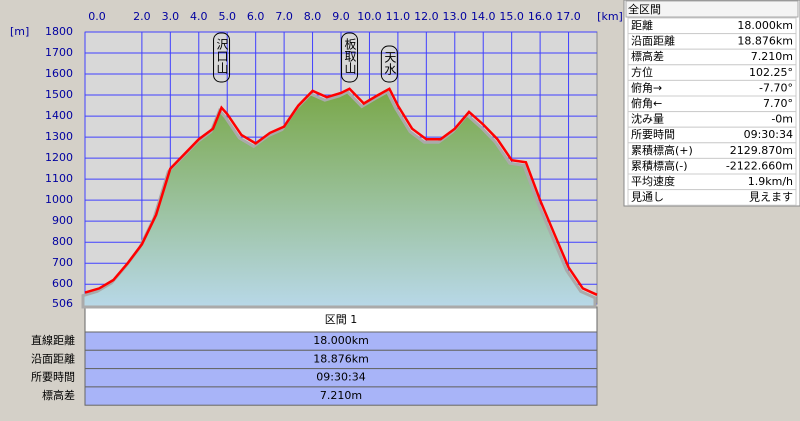 This screenshot has width=800, height=421. I want to click on y-tick-label: 1700, so click(59, 52).